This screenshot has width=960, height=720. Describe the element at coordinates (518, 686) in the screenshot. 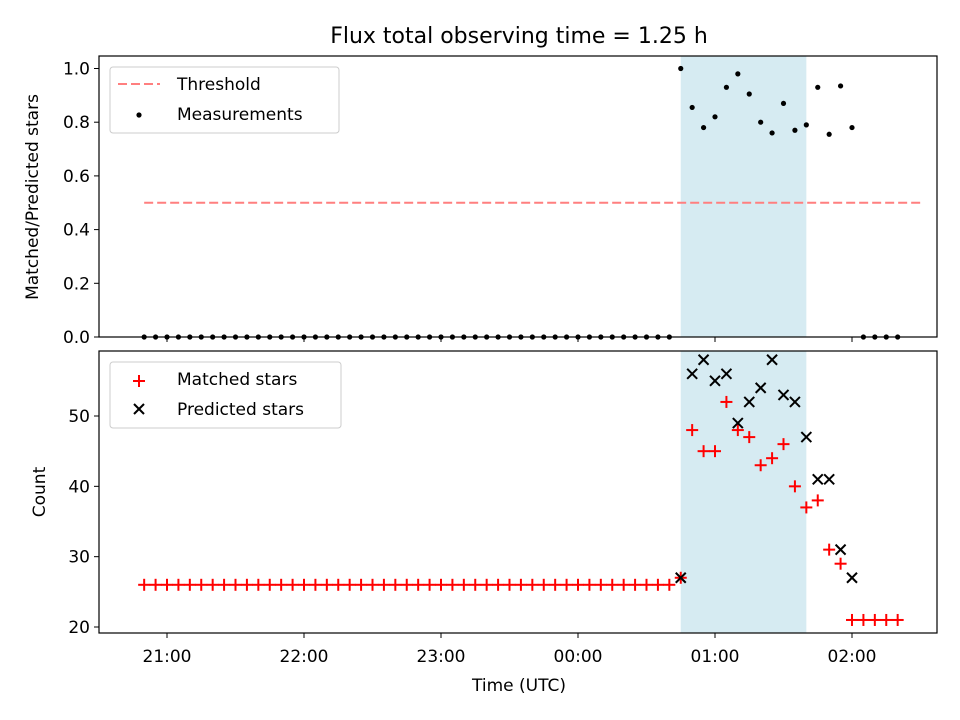

I see `x-axis-label: Time (UTC)` at that location.